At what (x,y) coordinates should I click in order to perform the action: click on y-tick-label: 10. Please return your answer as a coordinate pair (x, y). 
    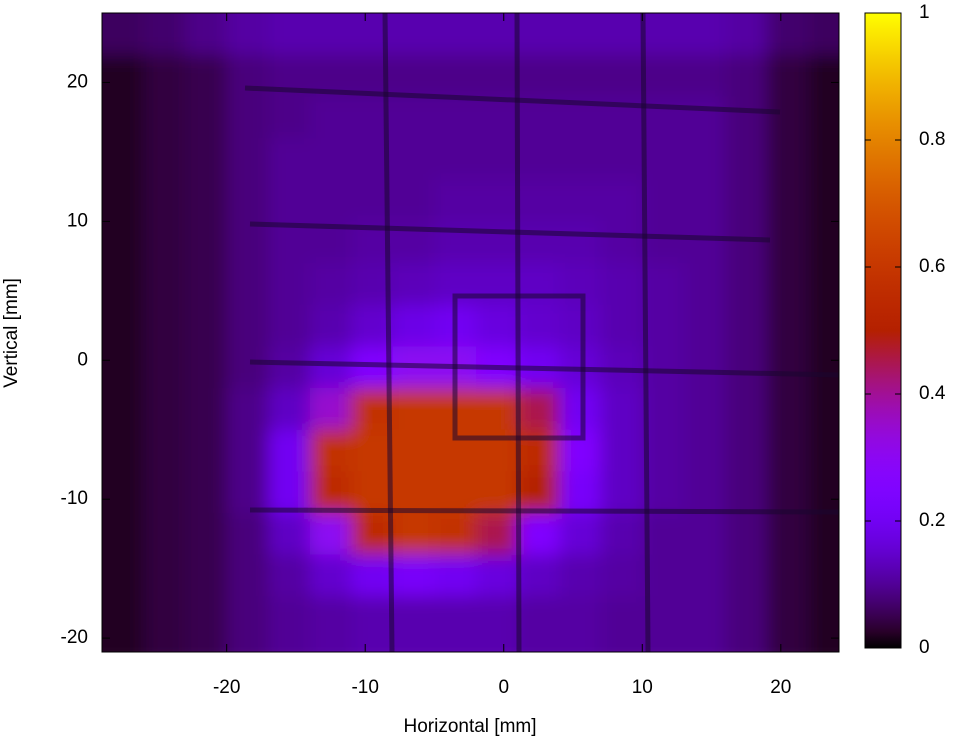
    Looking at the image, I should click on (77, 220).